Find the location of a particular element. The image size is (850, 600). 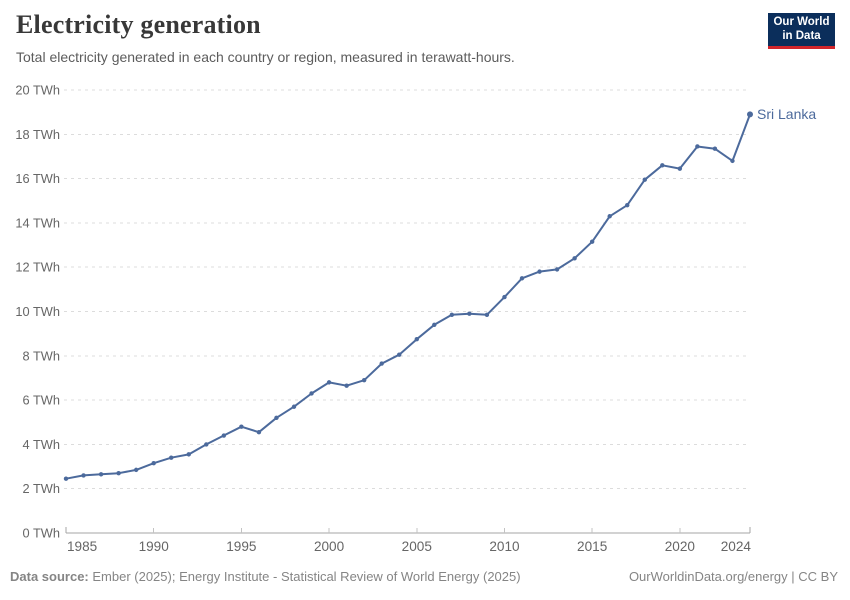

x-tick-label: 2015 is located at coordinates (592, 546).